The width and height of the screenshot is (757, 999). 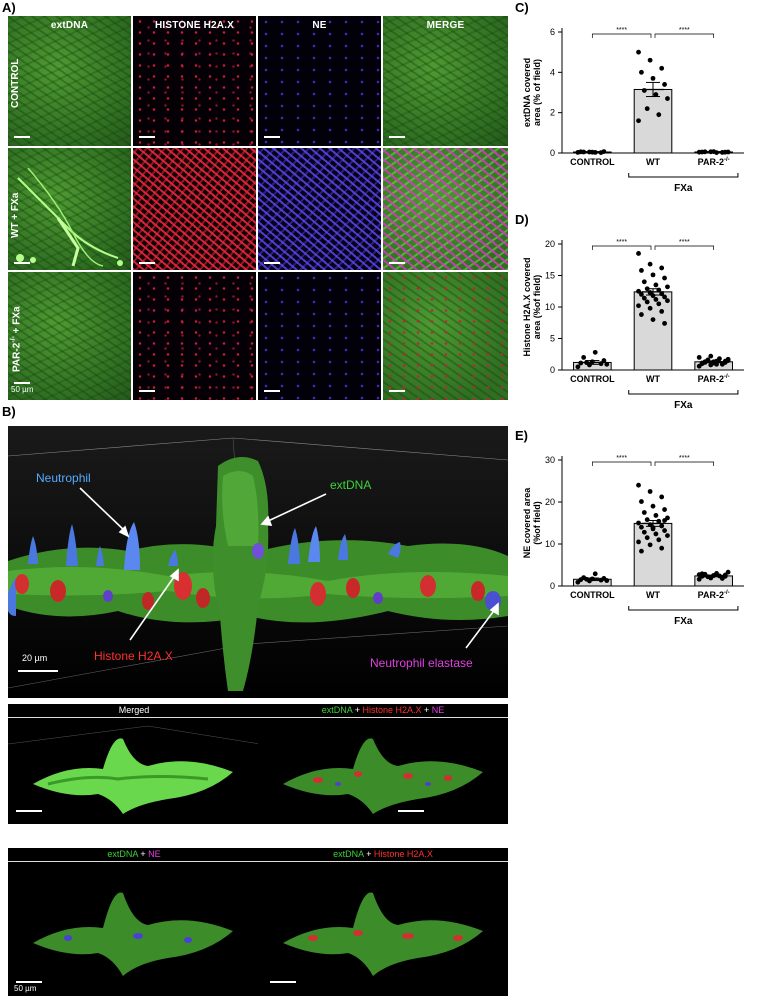 What do you see at coordinates (63, 478) in the screenshot?
I see `label-neutrophil: Neutrophil` at bounding box center [63, 478].